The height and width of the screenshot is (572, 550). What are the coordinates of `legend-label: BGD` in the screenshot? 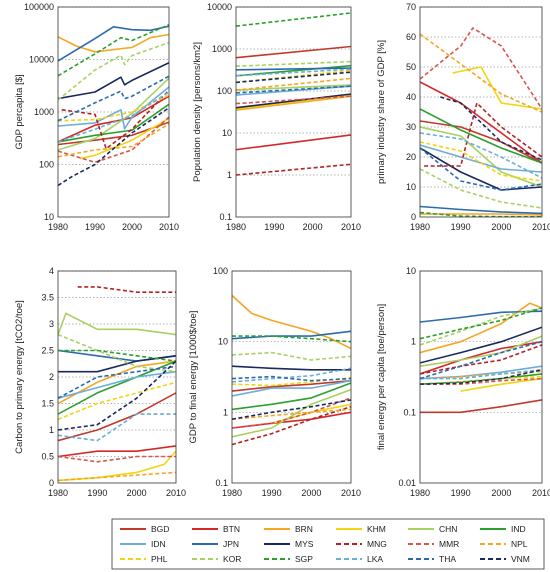 It's located at (160, 529).